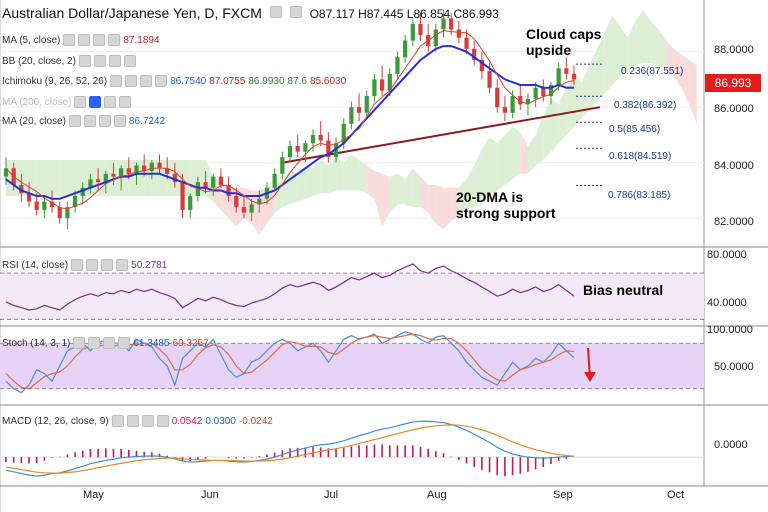  What do you see at coordinates (404, 14) in the screenshot?
I see `ohlc-label: O87.117 H87.445 L86.854 C86.993` at bounding box center [404, 14].